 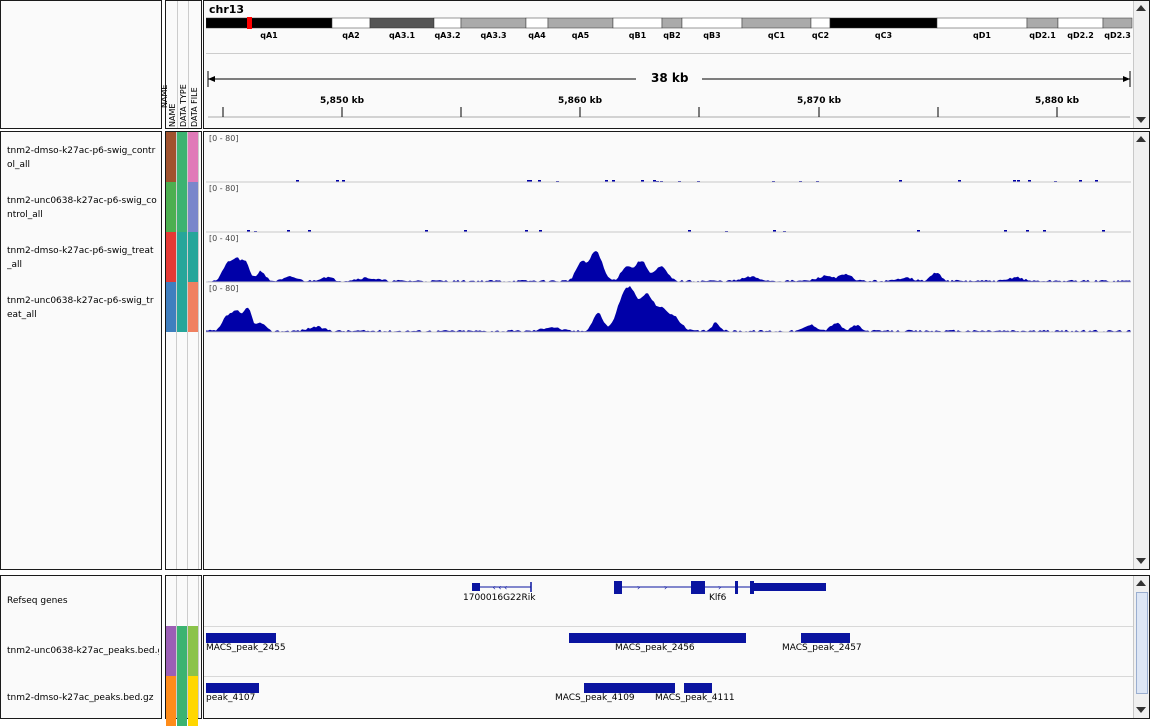 I want to click on band-label: qA4, so click(x=537, y=35).